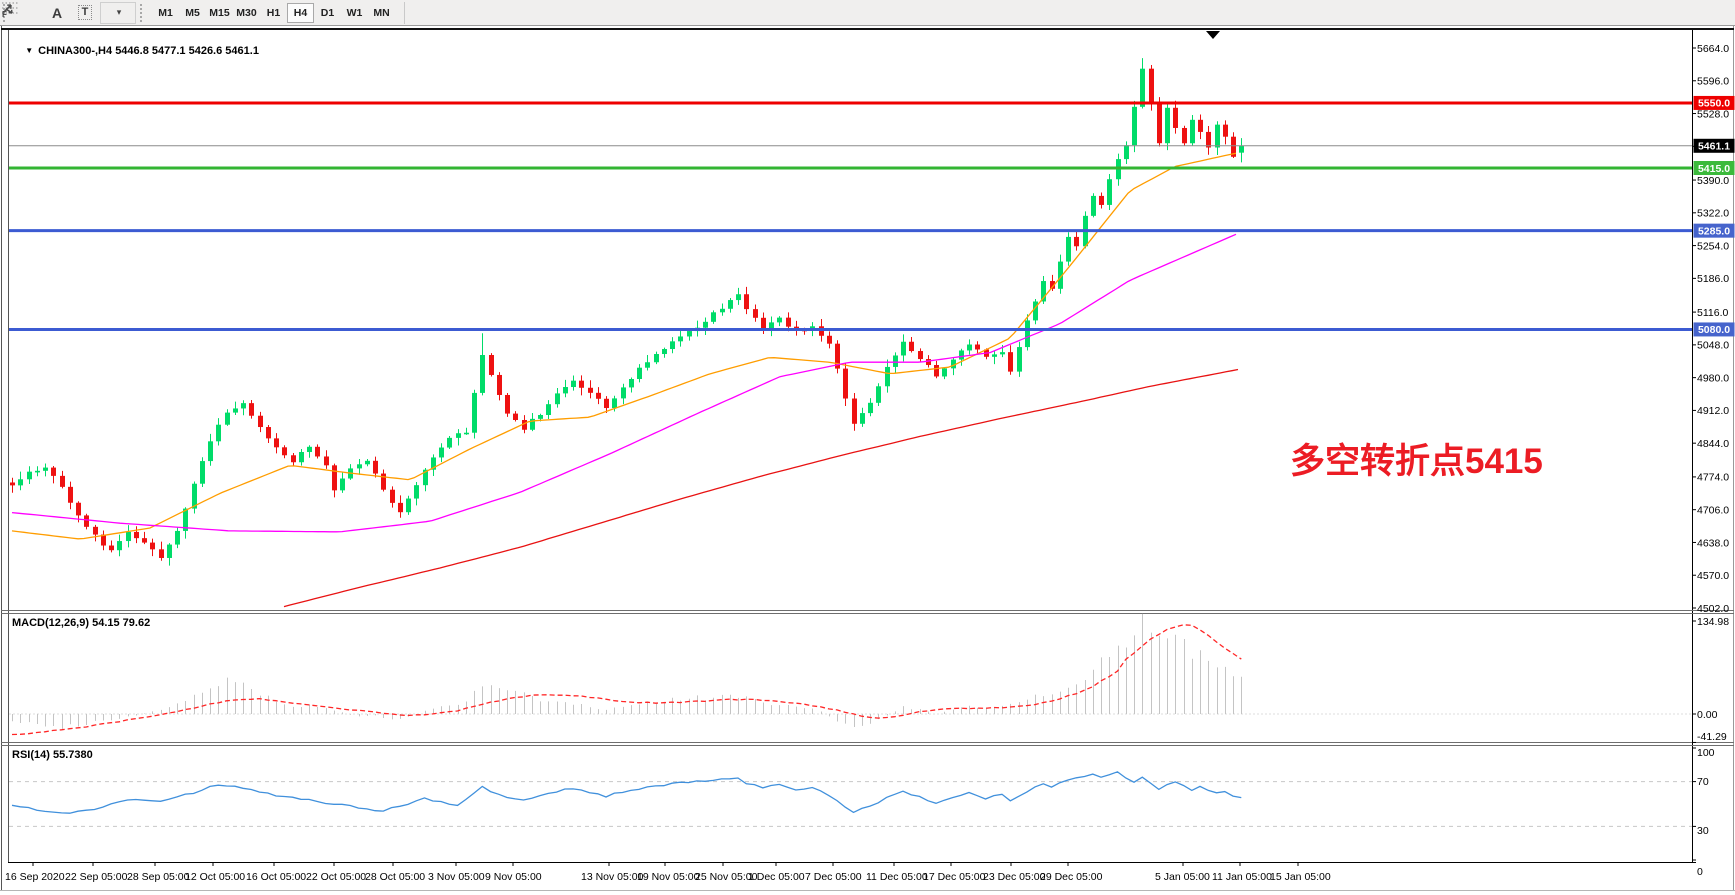 The image size is (1735, 895). I want to click on toolbar: F A T ▾ M1 M5 M15 M30 H1 H4 D1 W1 MN, so click(867, 13).